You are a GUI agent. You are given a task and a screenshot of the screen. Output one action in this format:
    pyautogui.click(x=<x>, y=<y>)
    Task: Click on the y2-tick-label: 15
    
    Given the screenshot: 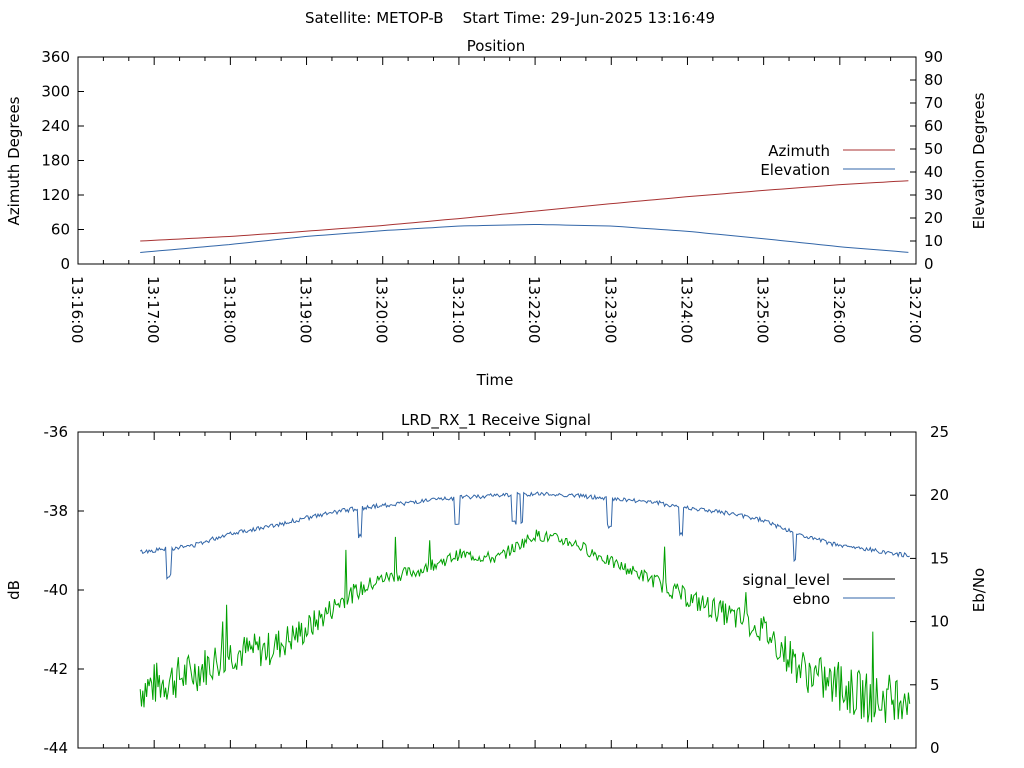 What is the action you would take?
    pyautogui.click(x=939, y=558)
    